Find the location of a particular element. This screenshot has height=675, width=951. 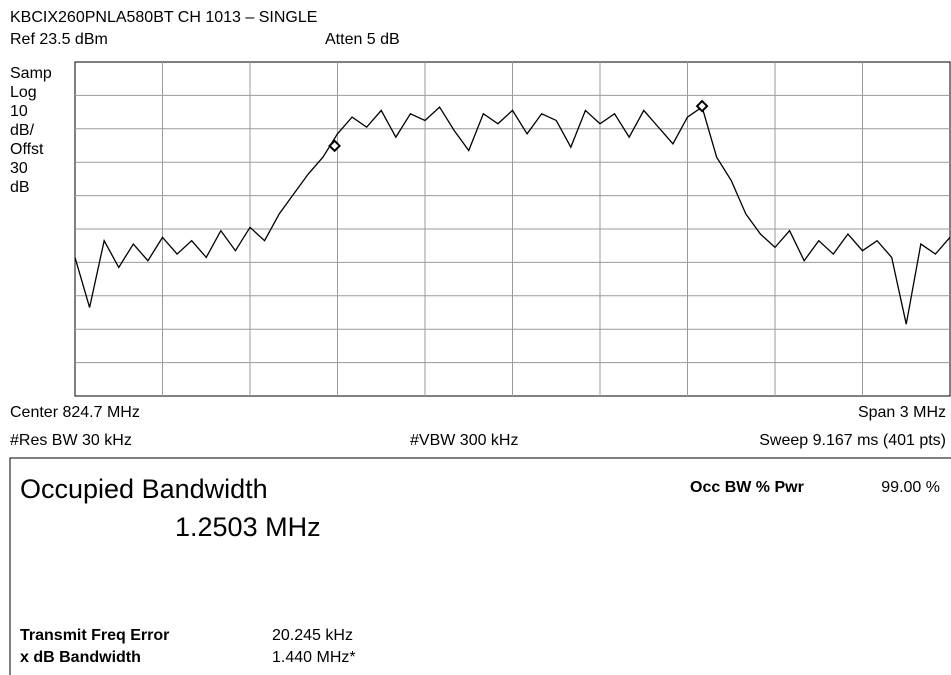

occupied-bw-value: 1.2503 MHz is located at coordinates (248, 527).